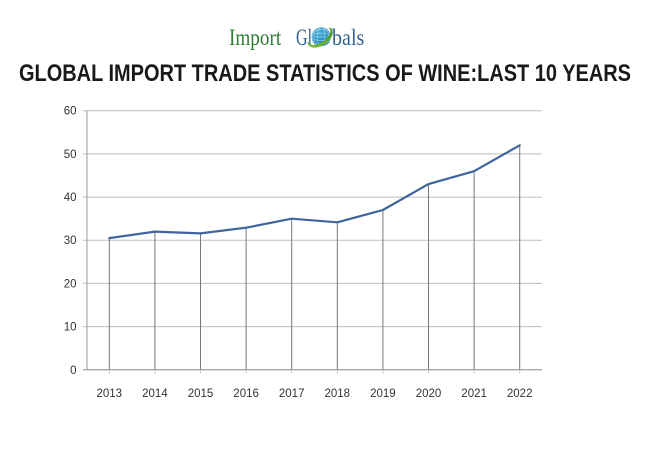 Image resolution: width=650 pixels, height=450 pixels. What do you see at coordinates (246, 394) in the screenshot?
I see `svg-text: 2016` at bounding box center [246, 394].